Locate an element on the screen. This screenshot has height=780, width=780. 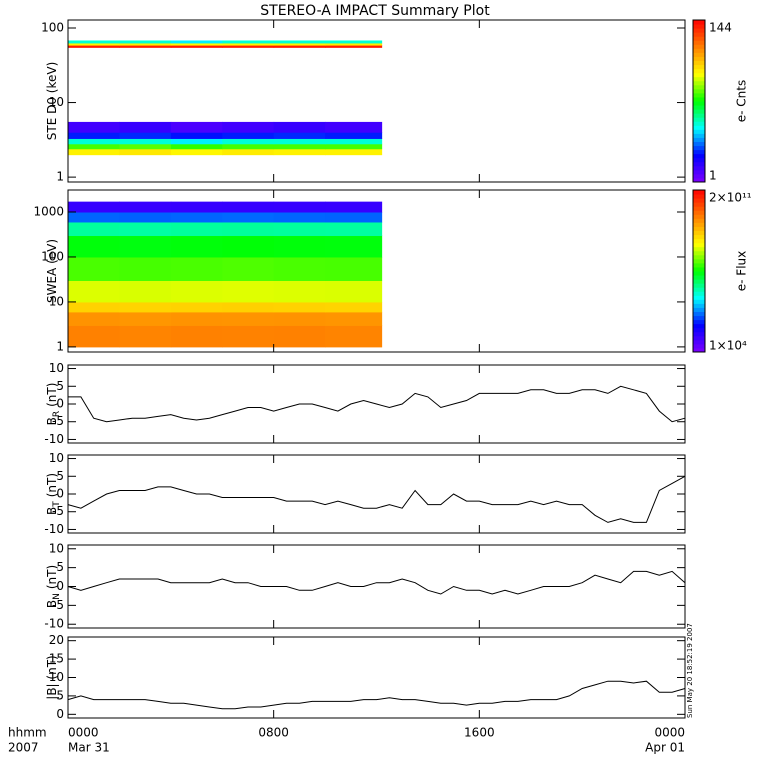
y-tick-label: 1 is located at coordinates (60, 177).